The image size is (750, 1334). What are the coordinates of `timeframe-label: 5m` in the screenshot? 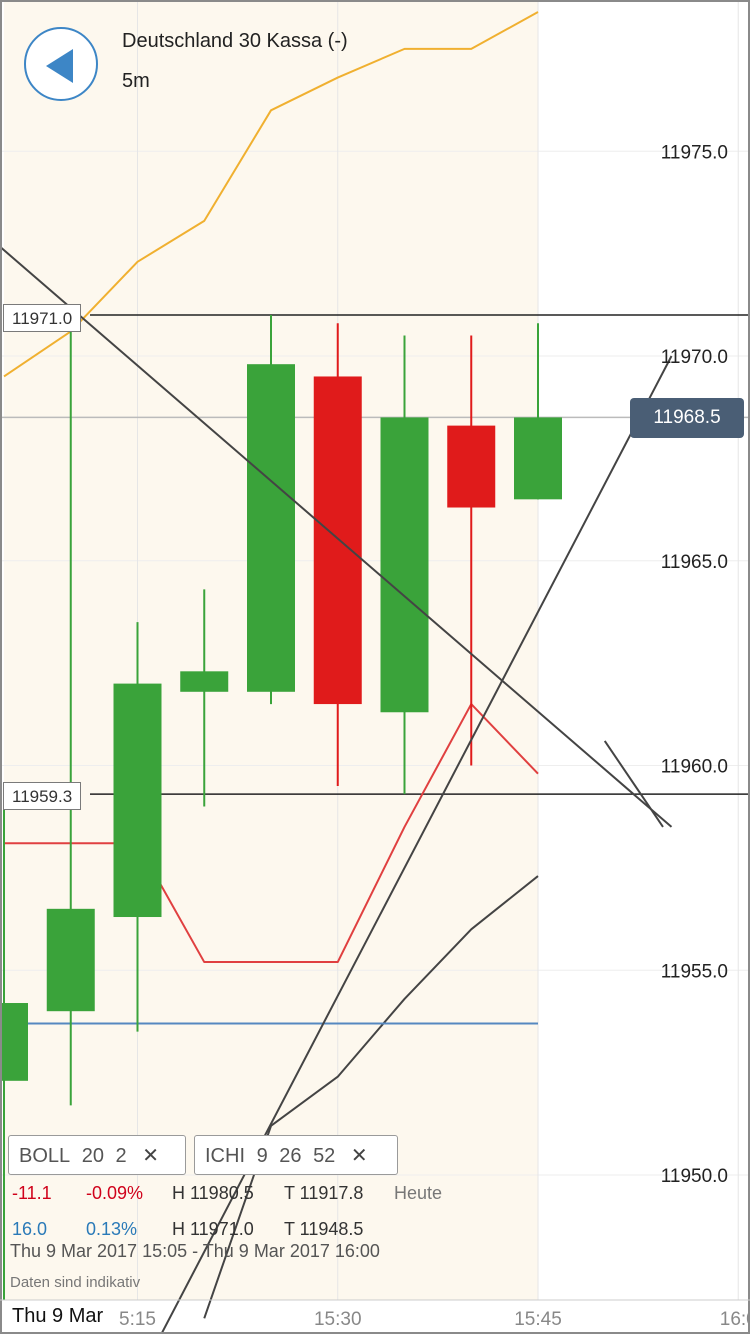 It's located at (136, 81).